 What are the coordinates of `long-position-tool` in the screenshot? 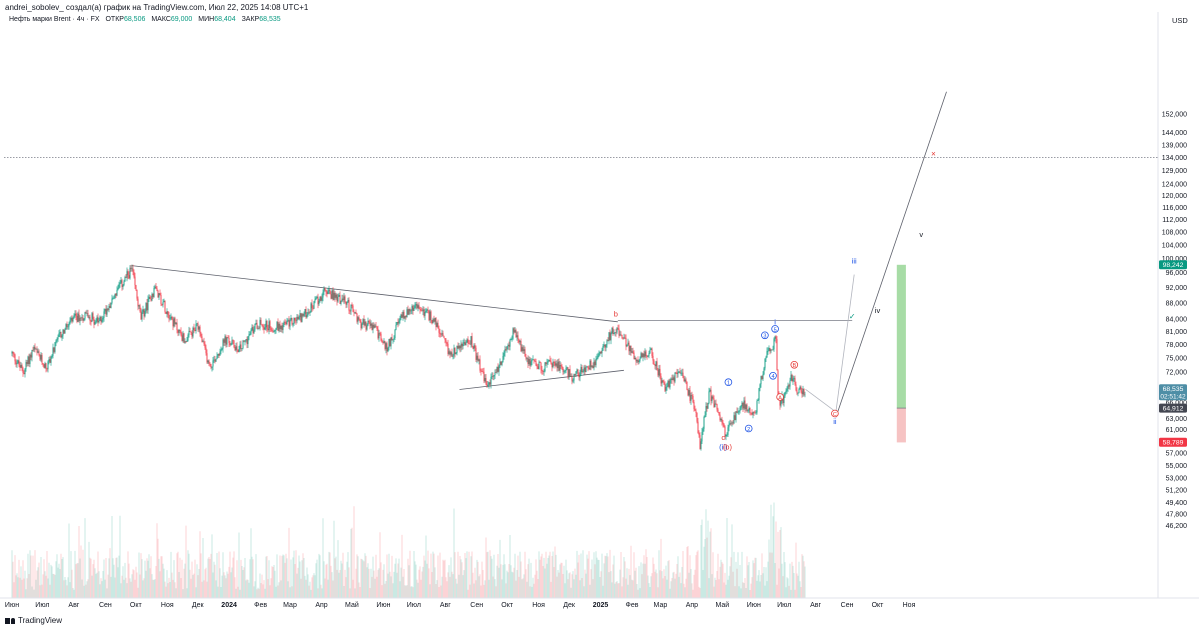 It's located at (901, 353).